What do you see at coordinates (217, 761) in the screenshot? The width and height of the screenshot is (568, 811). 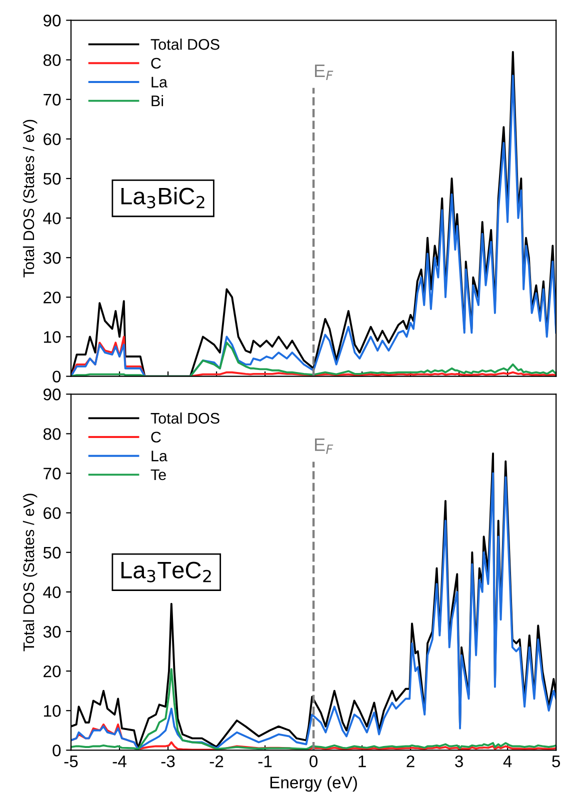 I see `x-tick-label: -2` at bounding box center [217, 761].